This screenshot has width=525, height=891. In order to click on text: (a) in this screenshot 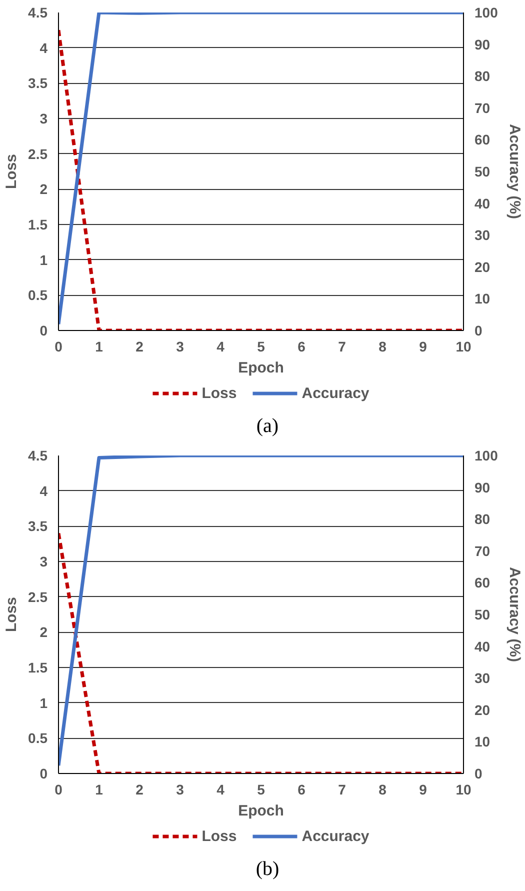, I will do `click(267, 426)`.